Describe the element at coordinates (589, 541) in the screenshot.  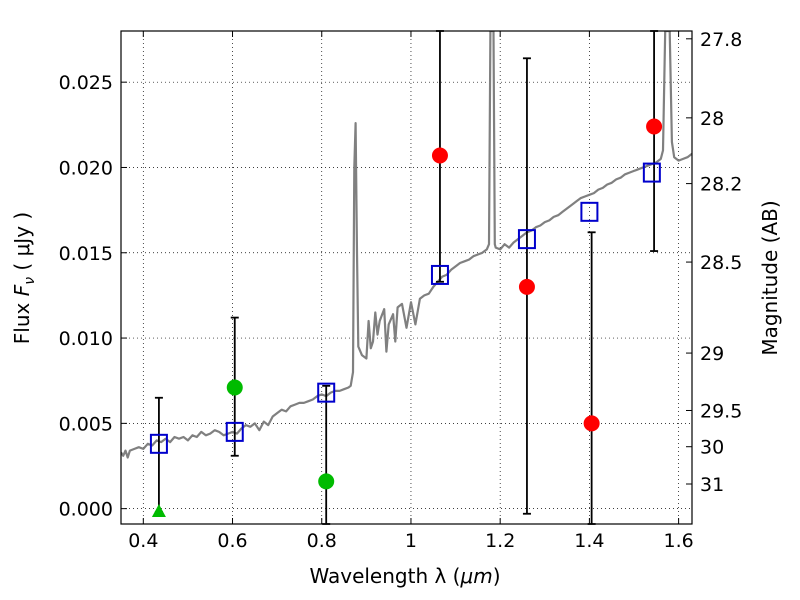
I see `x-tick-label: 1.4` at that location.